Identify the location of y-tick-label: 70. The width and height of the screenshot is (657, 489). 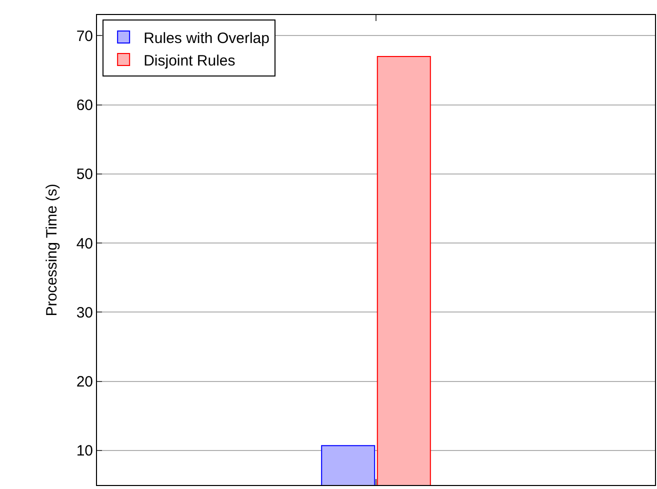
(84, 36).